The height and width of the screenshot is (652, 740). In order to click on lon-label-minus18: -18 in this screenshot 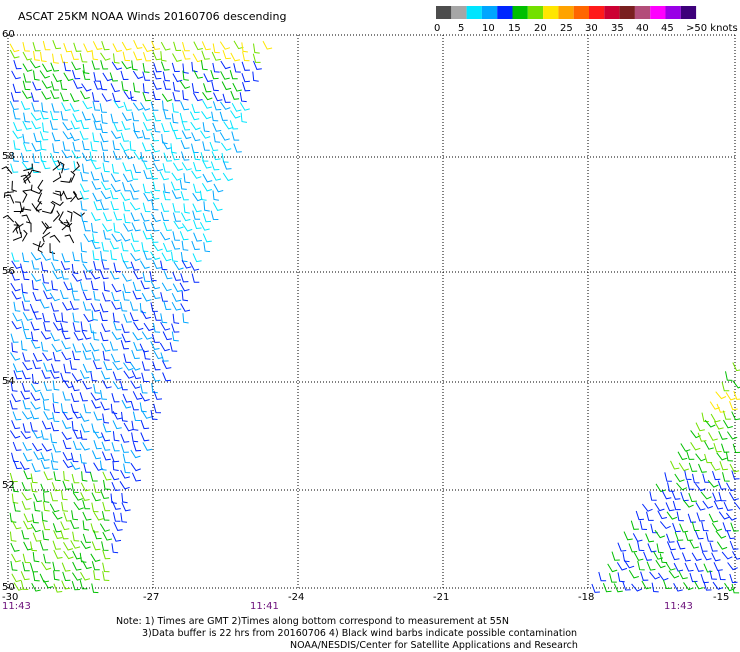, I will do `click(586, 597)`.